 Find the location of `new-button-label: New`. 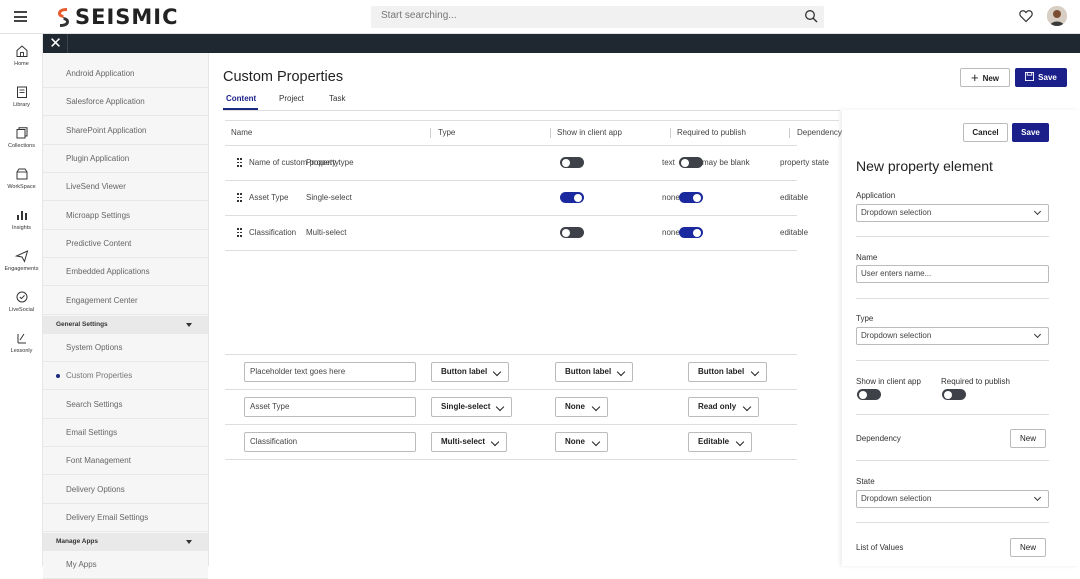

new-button-label: New is located at coordinates (991, 78).